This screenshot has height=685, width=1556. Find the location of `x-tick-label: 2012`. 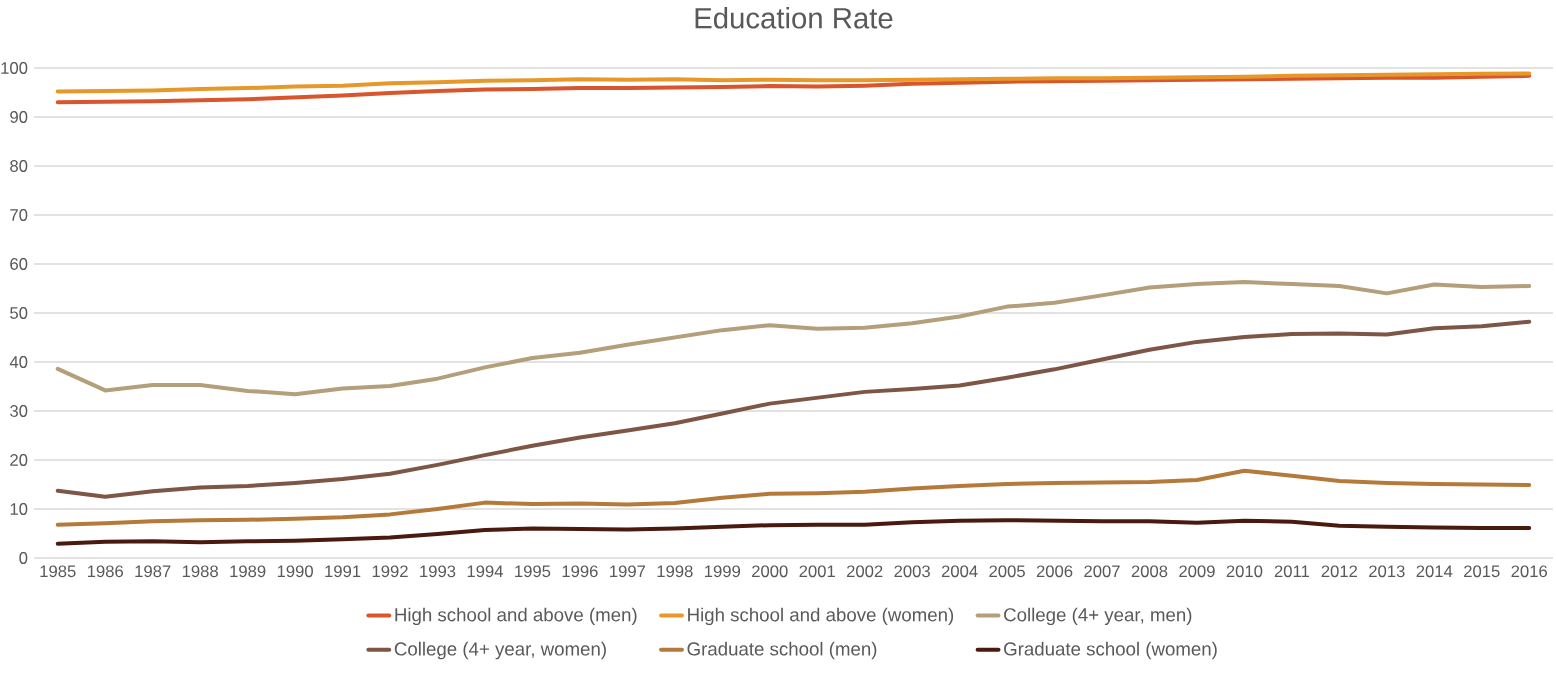

x-tick-label: 2012 is located at coordinates (1339, 571).